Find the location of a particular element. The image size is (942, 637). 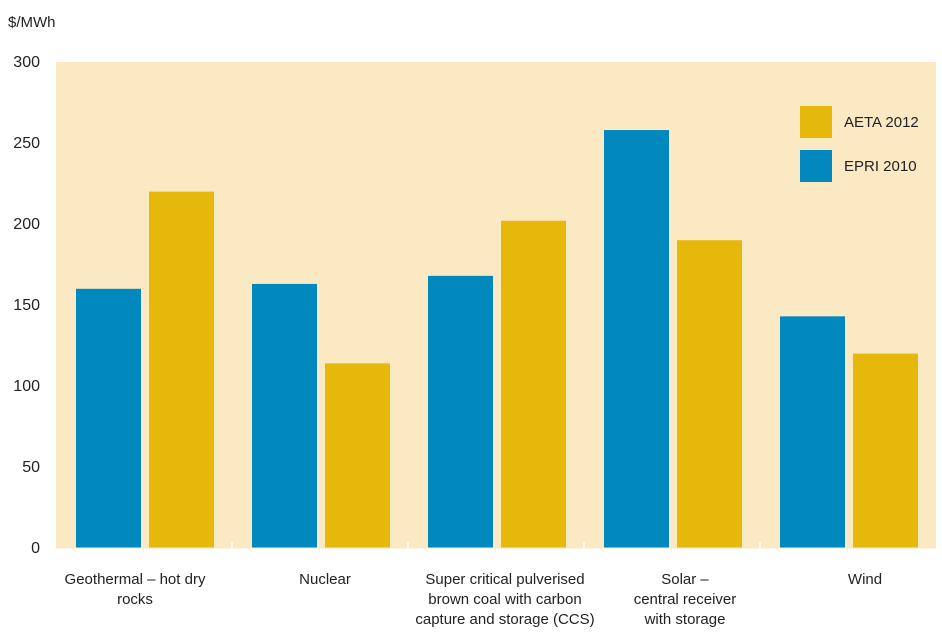

legend-swatch-aeta-2012 is located at coordinates (816, 122).